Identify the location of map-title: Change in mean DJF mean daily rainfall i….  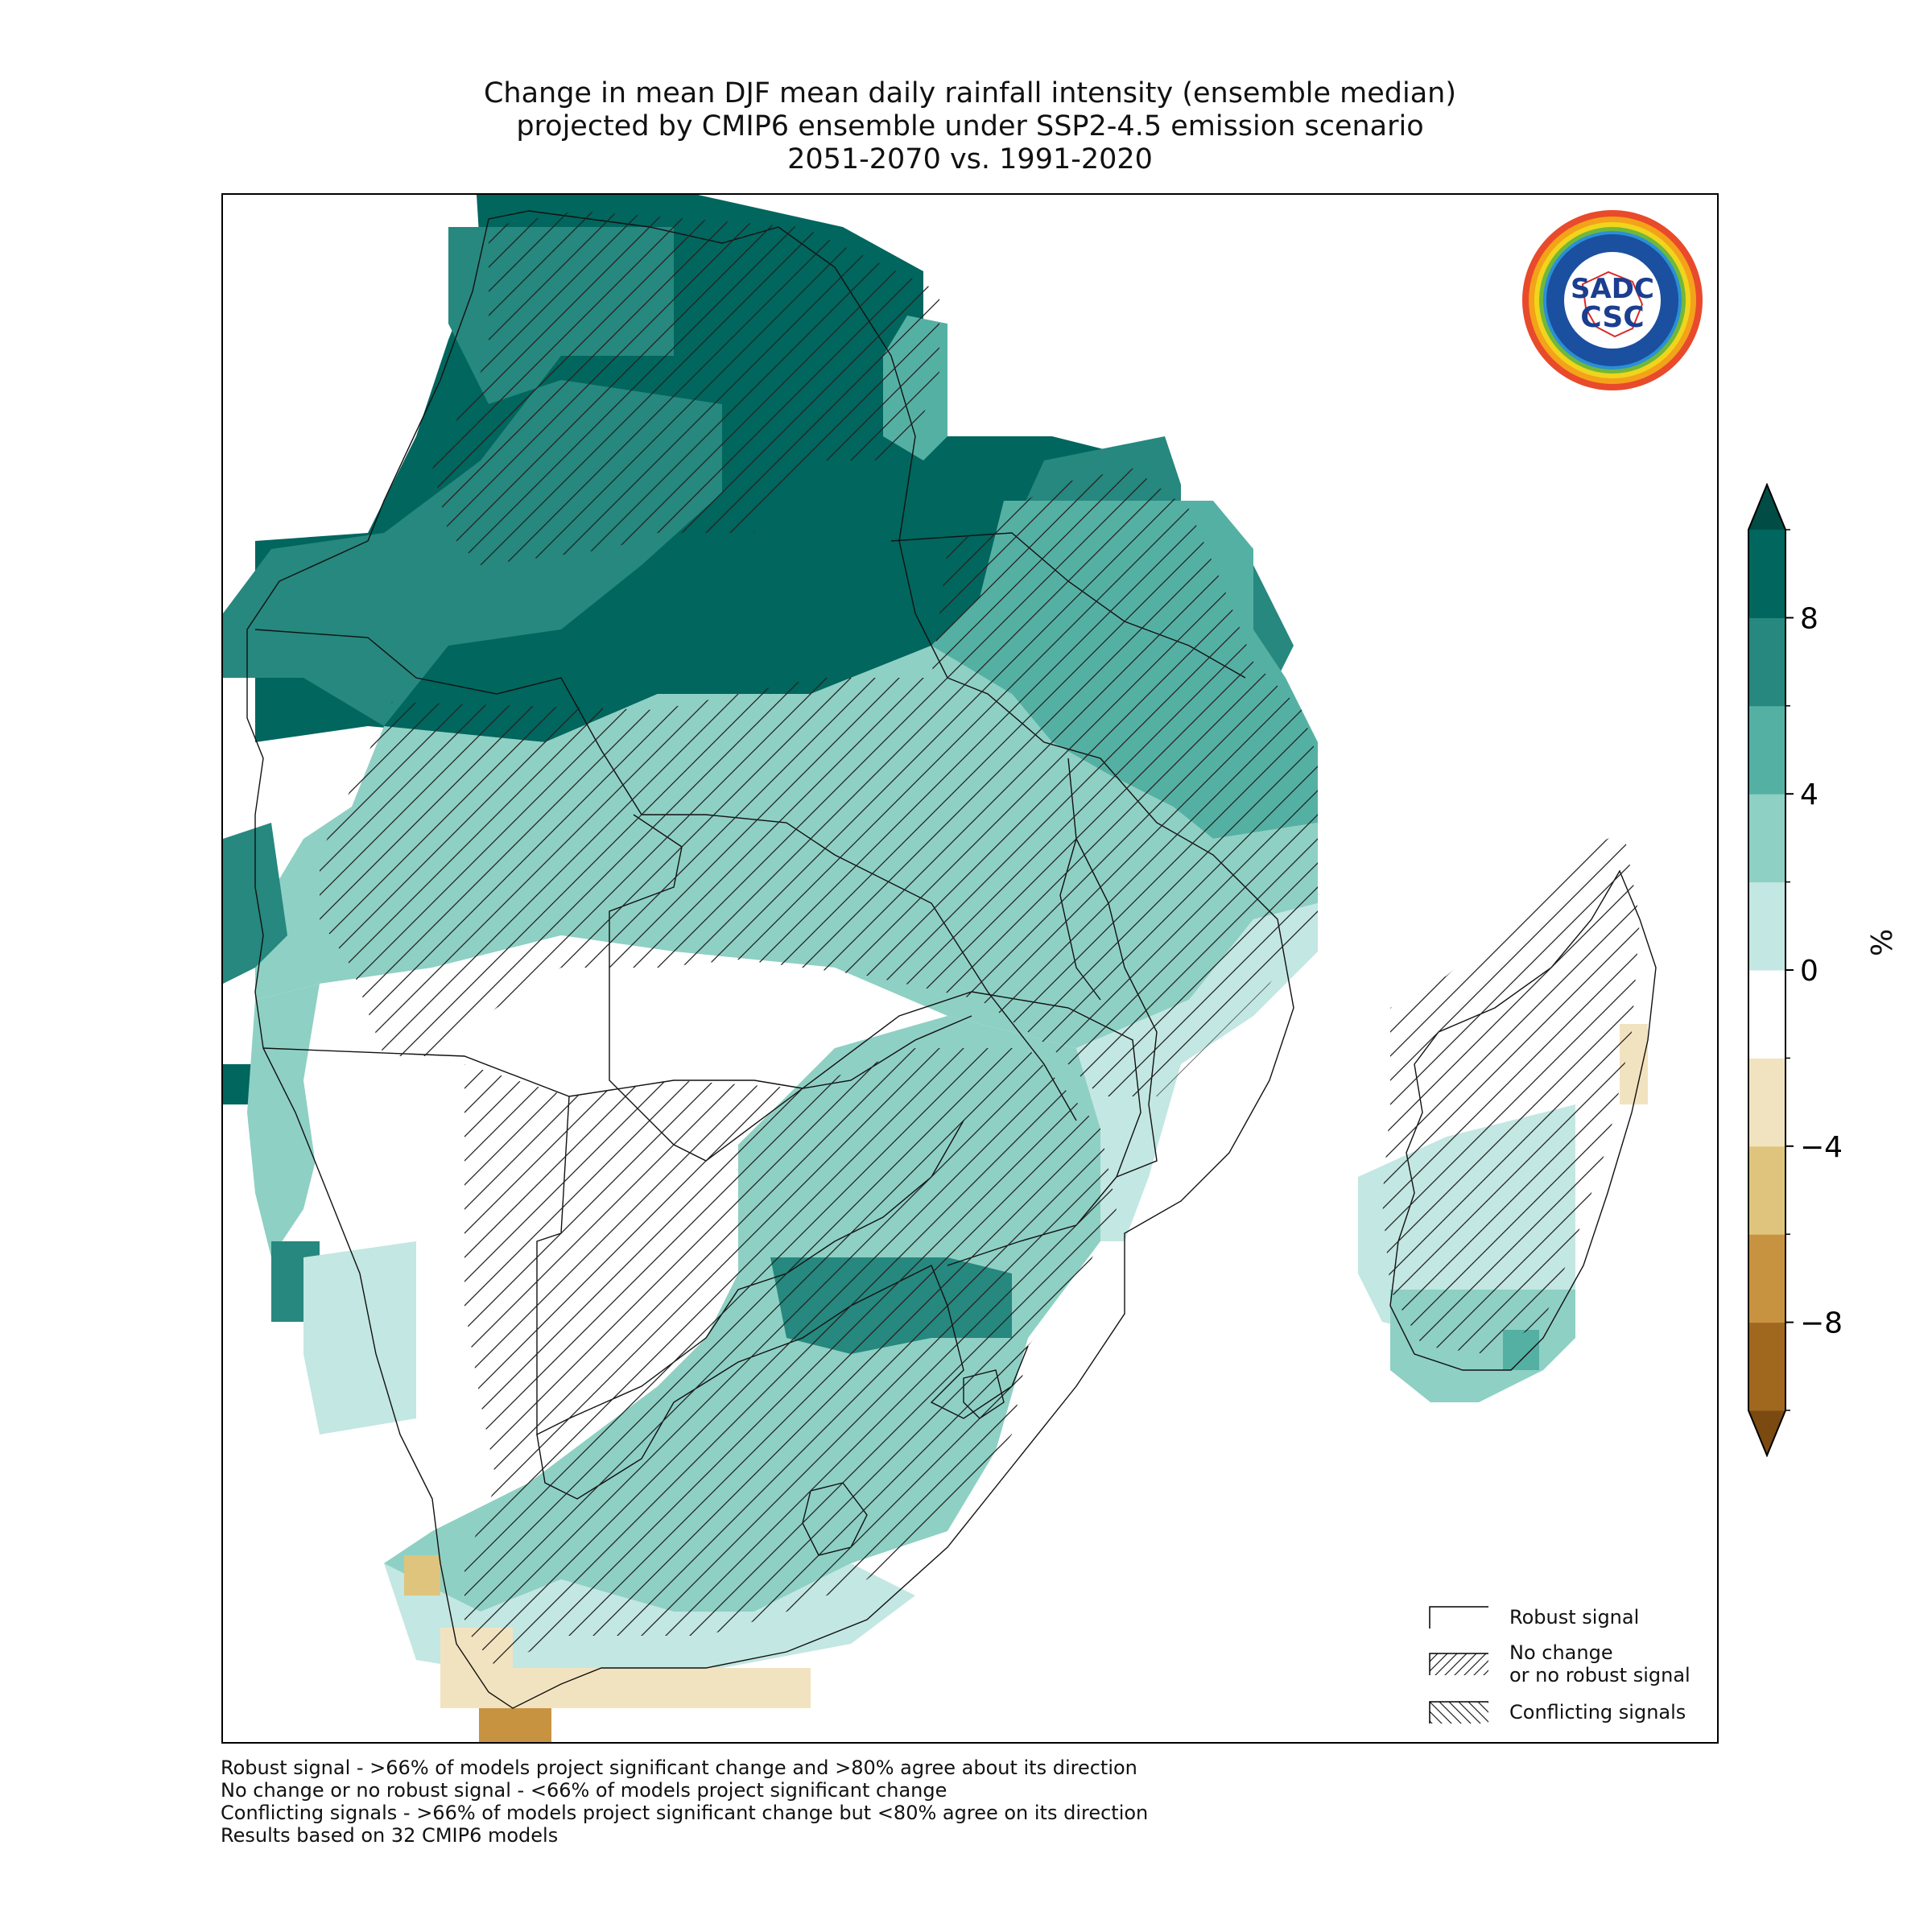
(970, 126).